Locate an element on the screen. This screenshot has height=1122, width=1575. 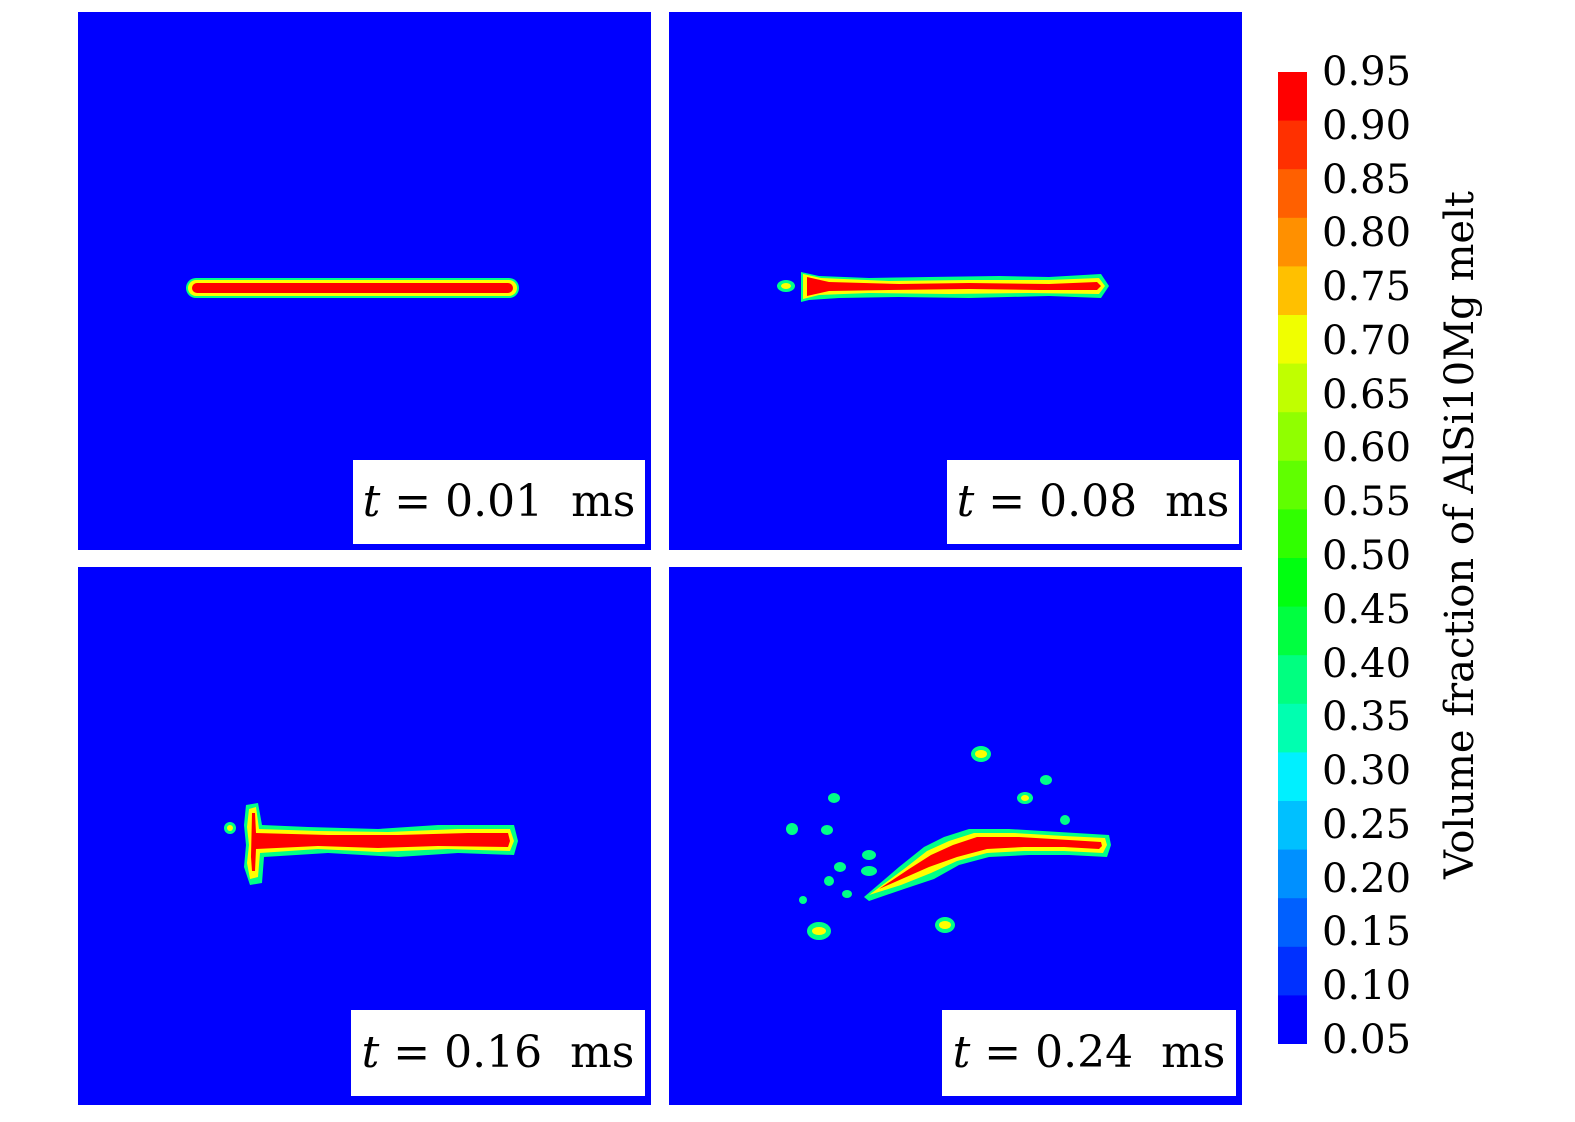
time-label-t008: t = 0.08 ms is located at coordinates (1093, 502).